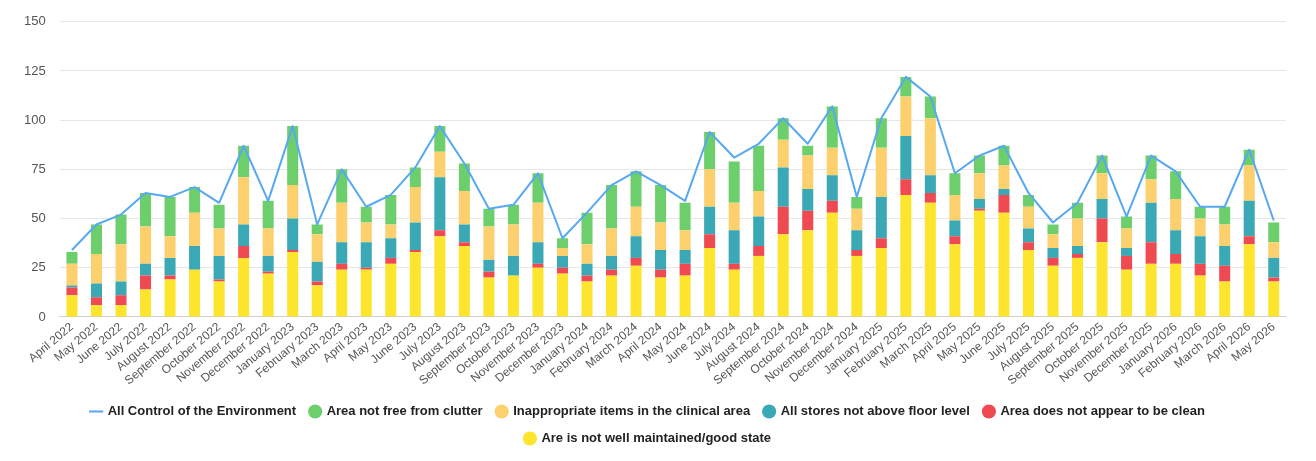  Describe the element at coordinates (875, 411) in the screenshot. I see `legend-label: All stores not above floor level` at that location.